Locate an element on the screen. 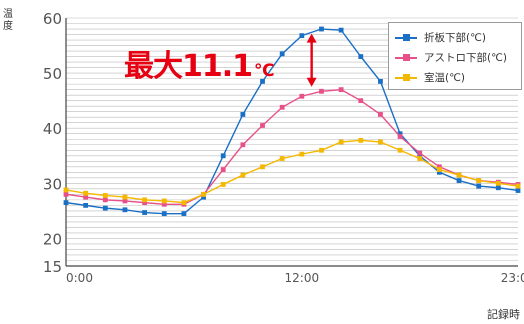 Image resolution: width=524 pixels, height=324 pixels. x-tick-label: 0:00 is located at coordinates (79, 278).